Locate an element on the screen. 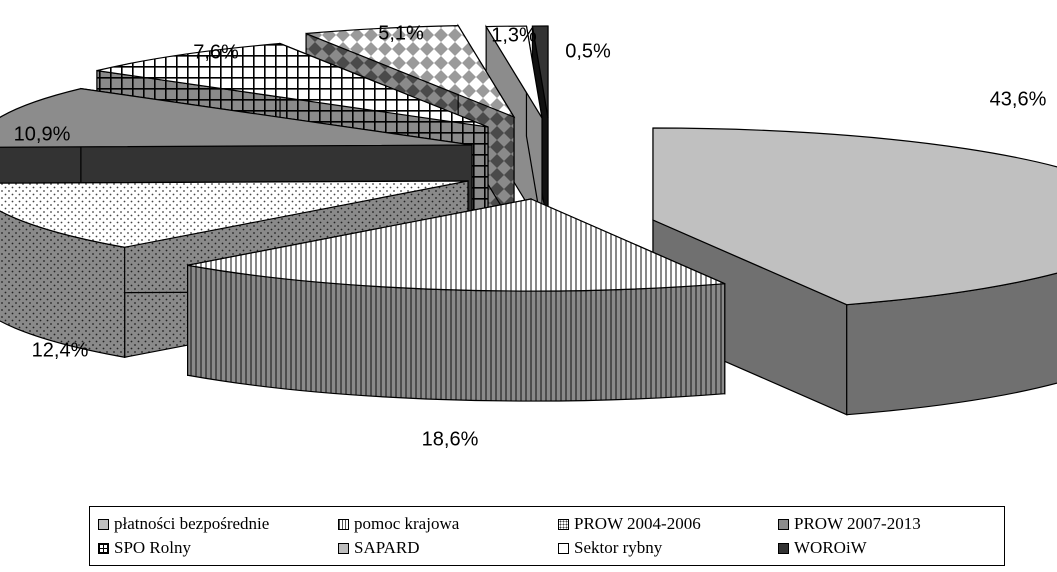  legend-label-7: WOROiW is located at coordinates (830, 547).